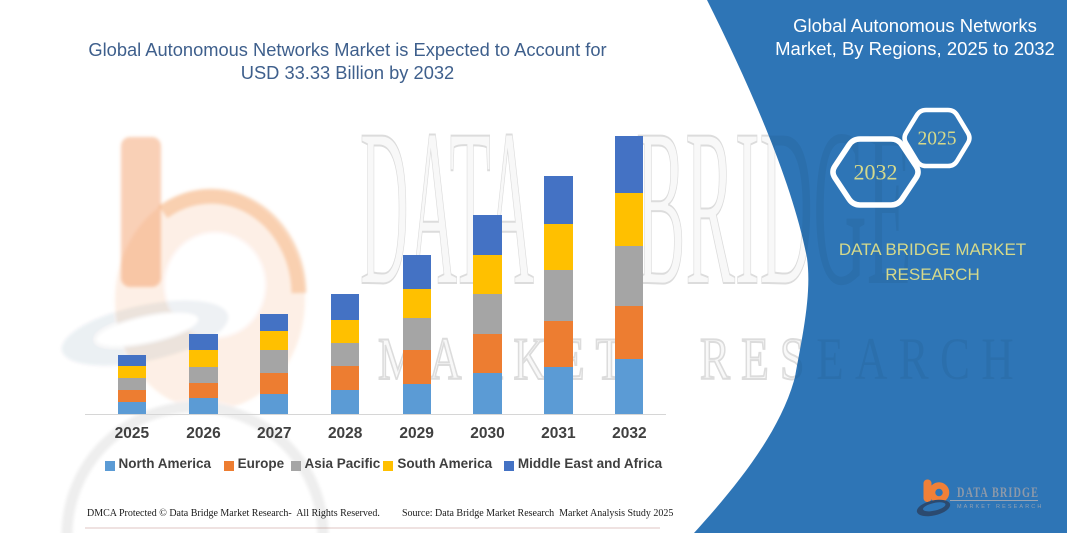 The height and width of the screenshot is (533, 1067). Describe the element at coordinates (876, 172) in the screenshot. I see `svg-text: 2032` at that location.